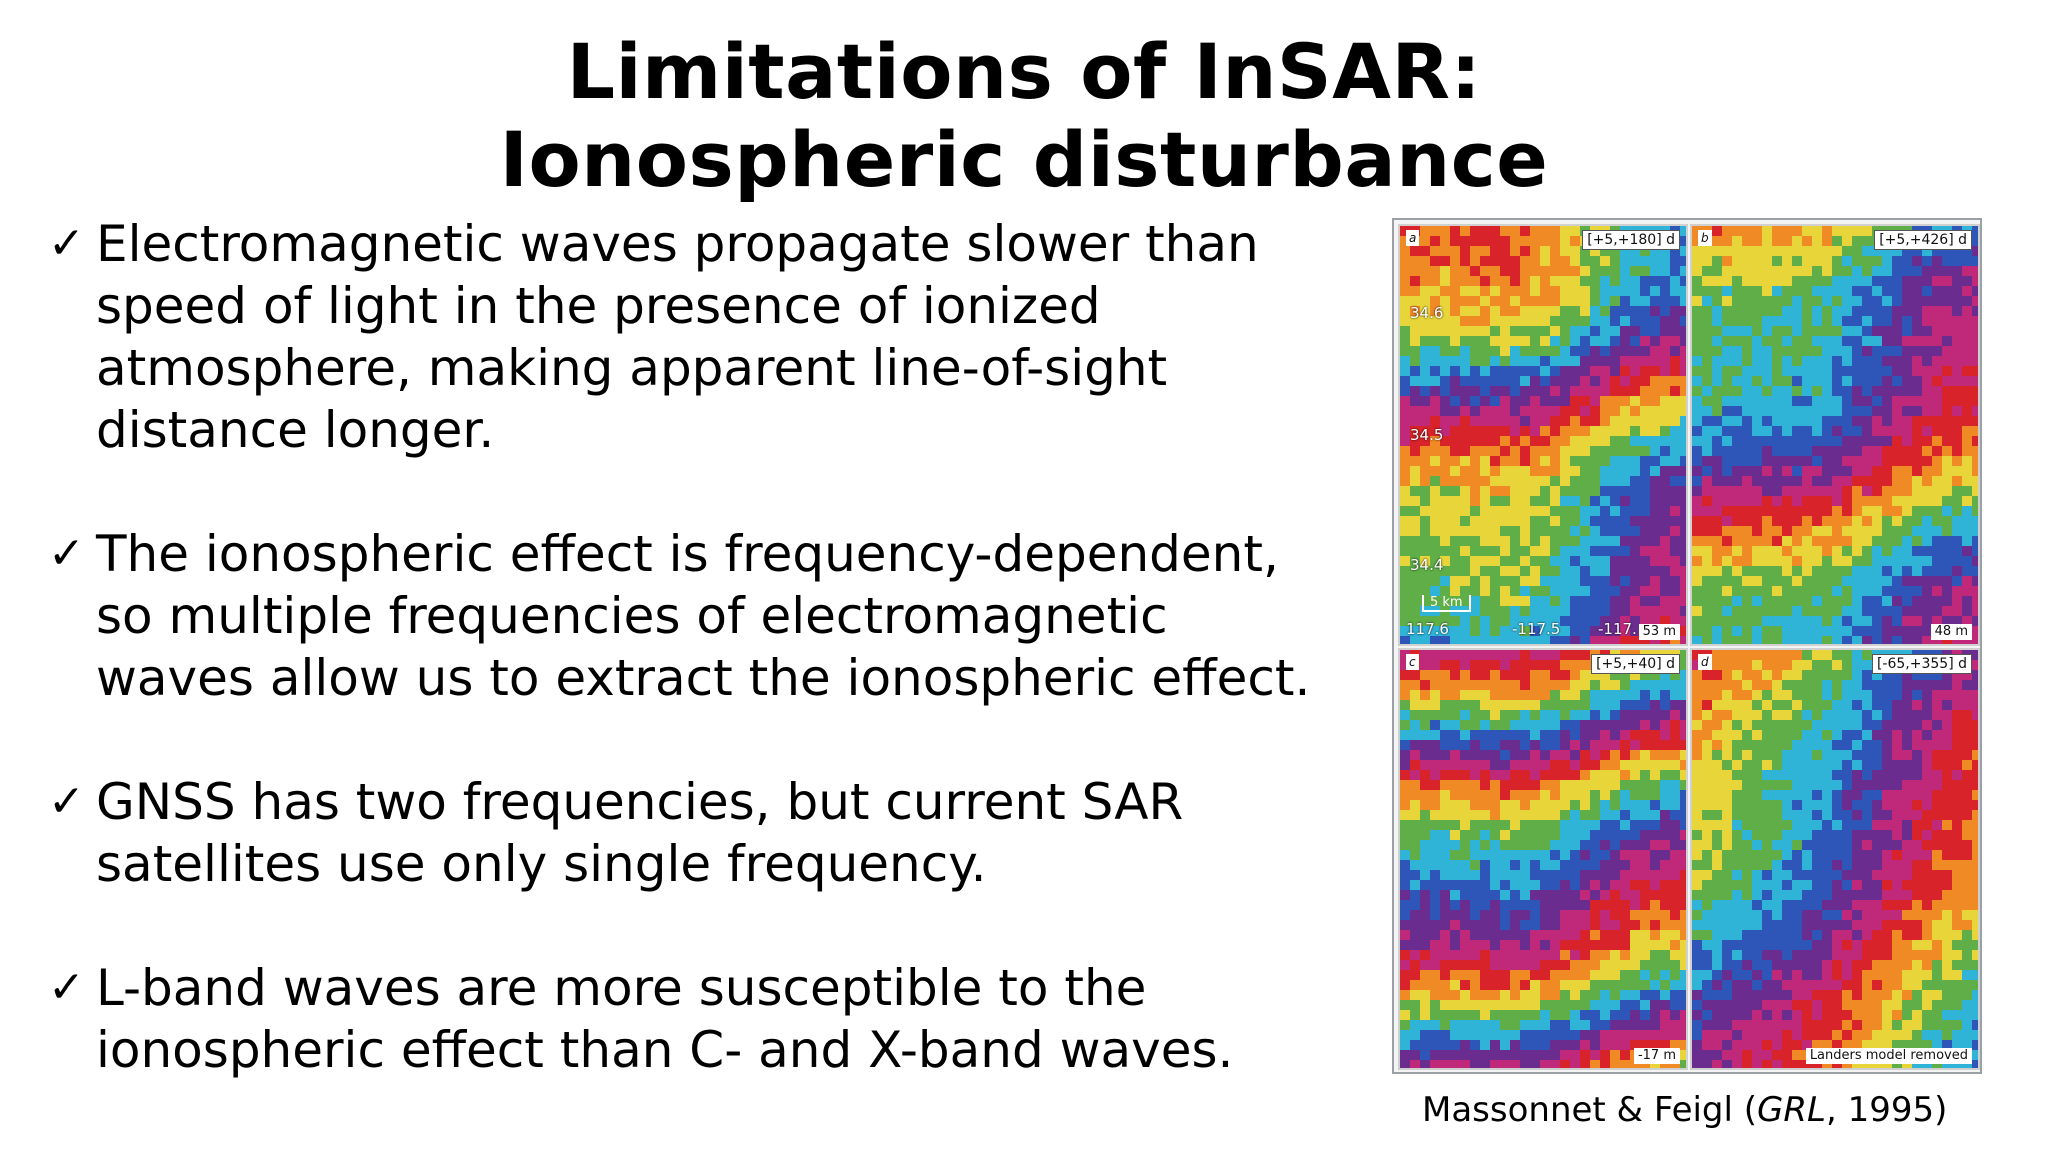 This screenshot has height=1152, width=2048. I want to click on bullet-line: distance longer., so click(295, 430).